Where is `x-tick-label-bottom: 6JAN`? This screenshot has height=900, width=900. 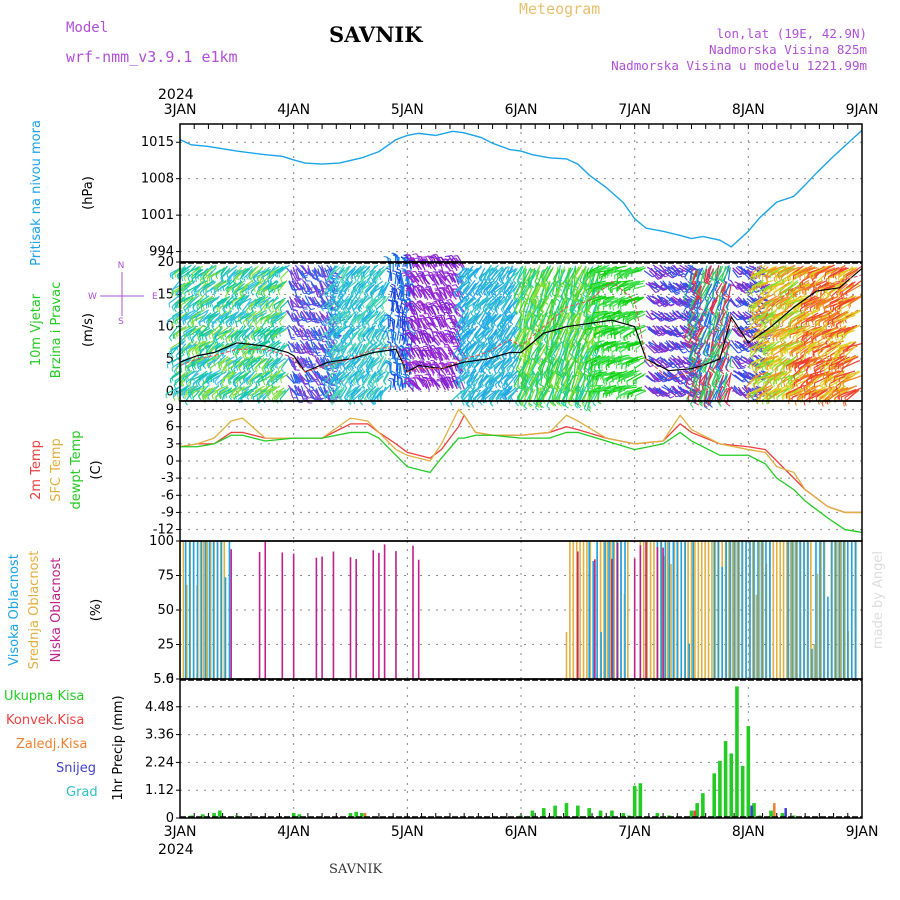 x-tick-label-bottom: 6JAN is located at coordinates (521, 832).